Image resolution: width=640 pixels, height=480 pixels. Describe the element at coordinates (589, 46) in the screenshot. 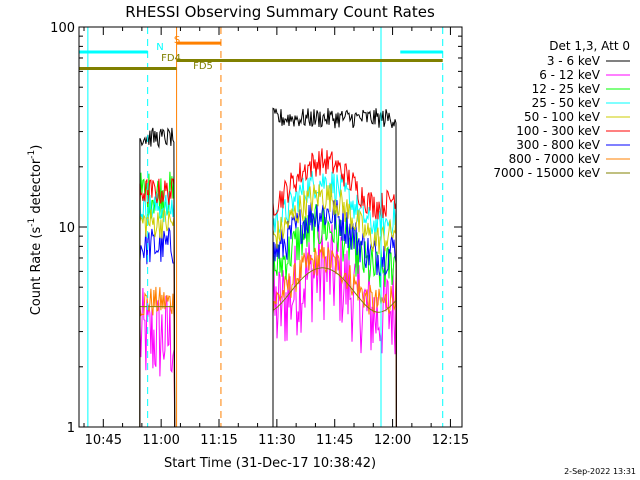

I see `legend-title: Det 1,3, Att 0` at that location.